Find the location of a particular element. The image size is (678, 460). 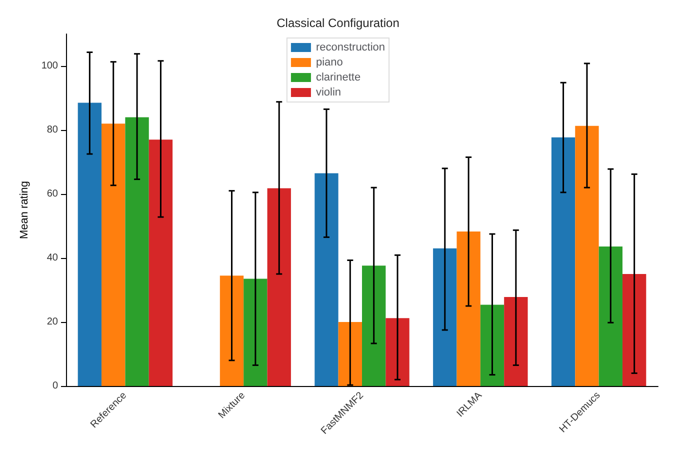

chart-title: Classical Configuration is located at coordinates (338, 23).